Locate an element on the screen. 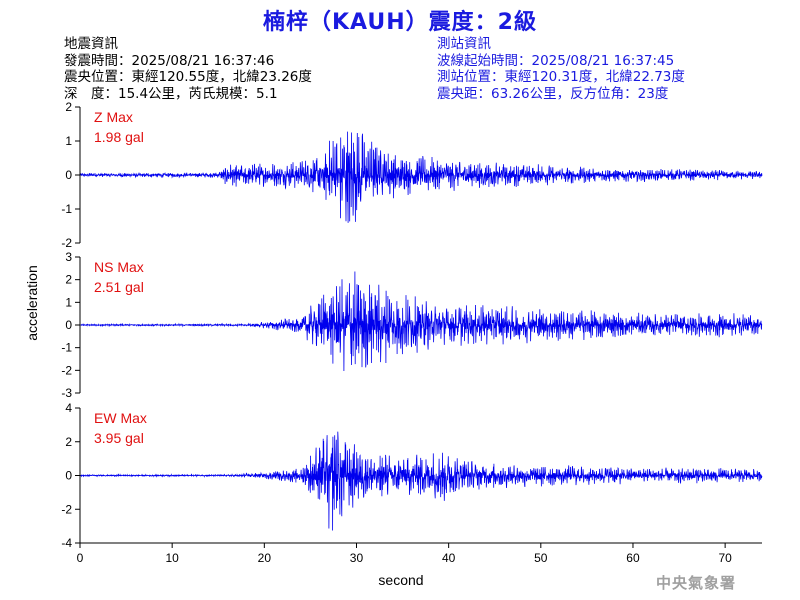 This screenshot has height=600, width=800. x-tick-label: 30 is located at coordinates (357, 558).